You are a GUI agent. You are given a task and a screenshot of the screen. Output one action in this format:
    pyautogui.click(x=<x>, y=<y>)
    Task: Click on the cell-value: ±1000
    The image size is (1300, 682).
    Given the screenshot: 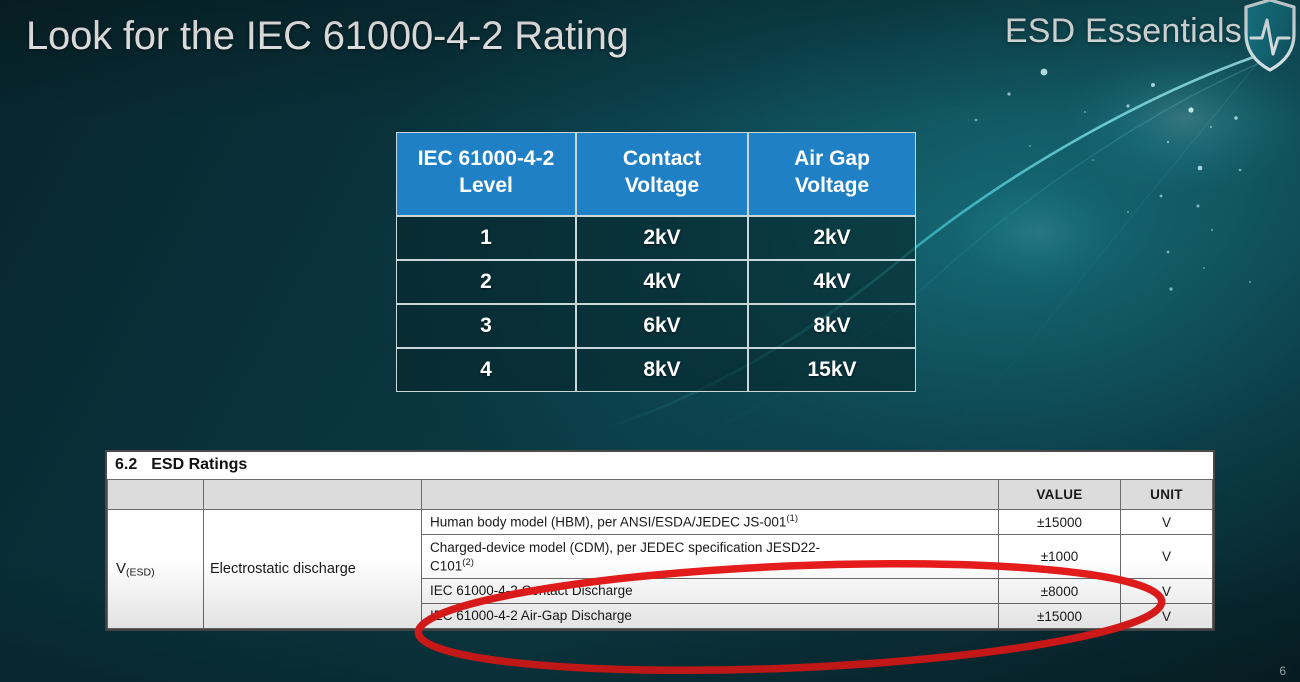 What is the action you would take?
    pyautogui.click(x=1059, y=557)
    